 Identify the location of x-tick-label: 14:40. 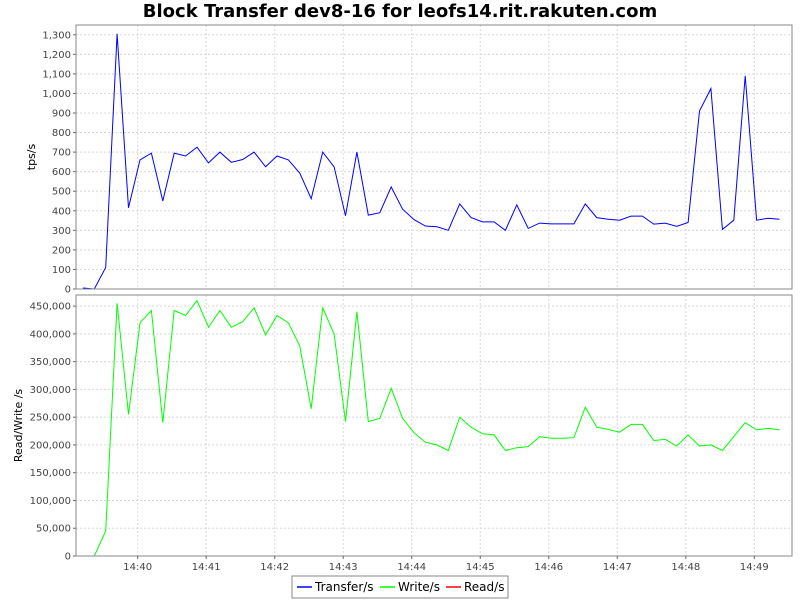
(137, 567).